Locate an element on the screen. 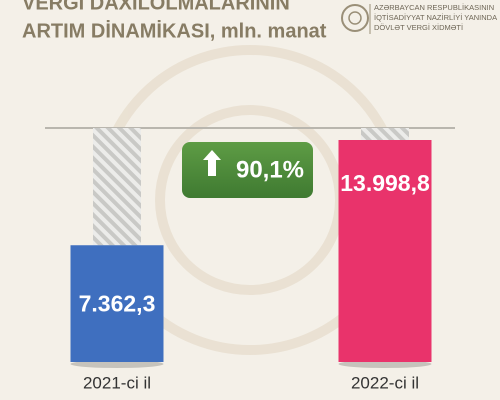 The image size is (500, 400). x-tick-label: 2021-ci il is located at coordinates (117, 382).